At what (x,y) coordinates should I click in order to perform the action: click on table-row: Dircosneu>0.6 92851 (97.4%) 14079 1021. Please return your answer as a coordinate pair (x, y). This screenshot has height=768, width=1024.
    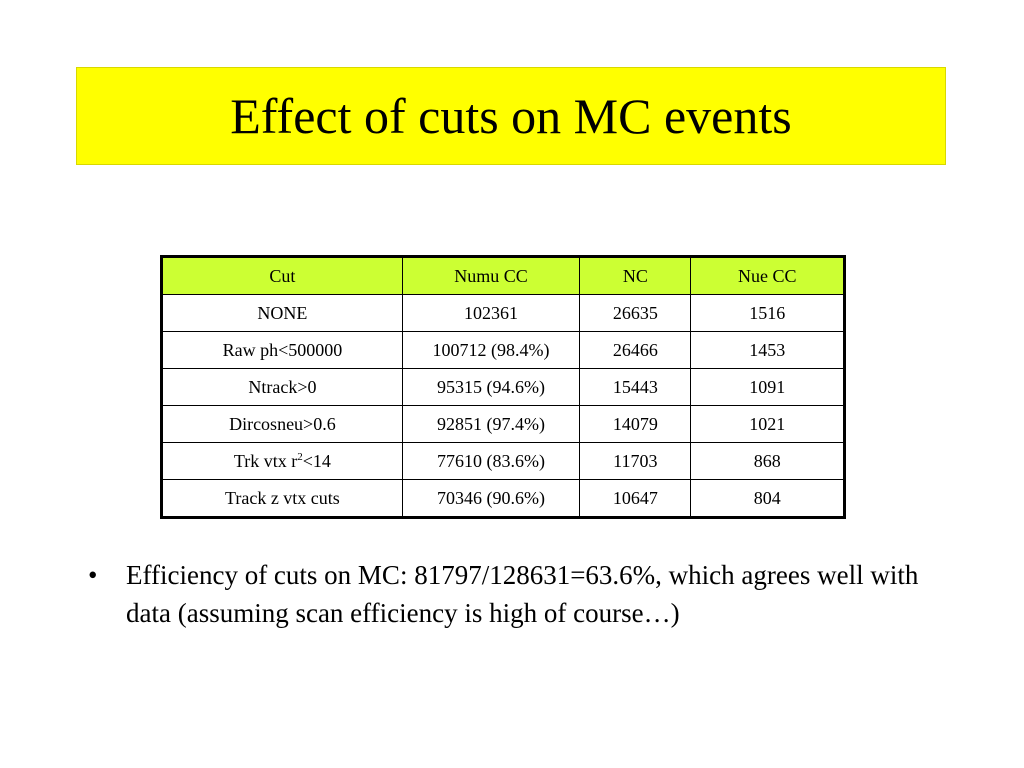
    Looking at the image, I should click on (503, 424).